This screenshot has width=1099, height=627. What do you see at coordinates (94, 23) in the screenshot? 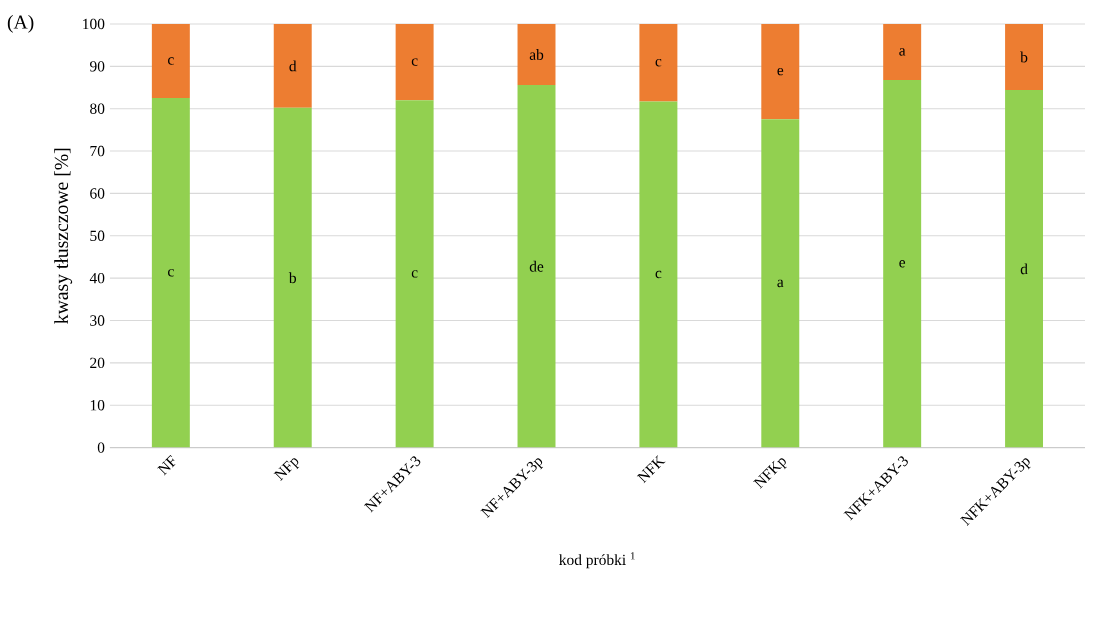
I see `y-tick-label: 100` at bounding box center [94, 23].